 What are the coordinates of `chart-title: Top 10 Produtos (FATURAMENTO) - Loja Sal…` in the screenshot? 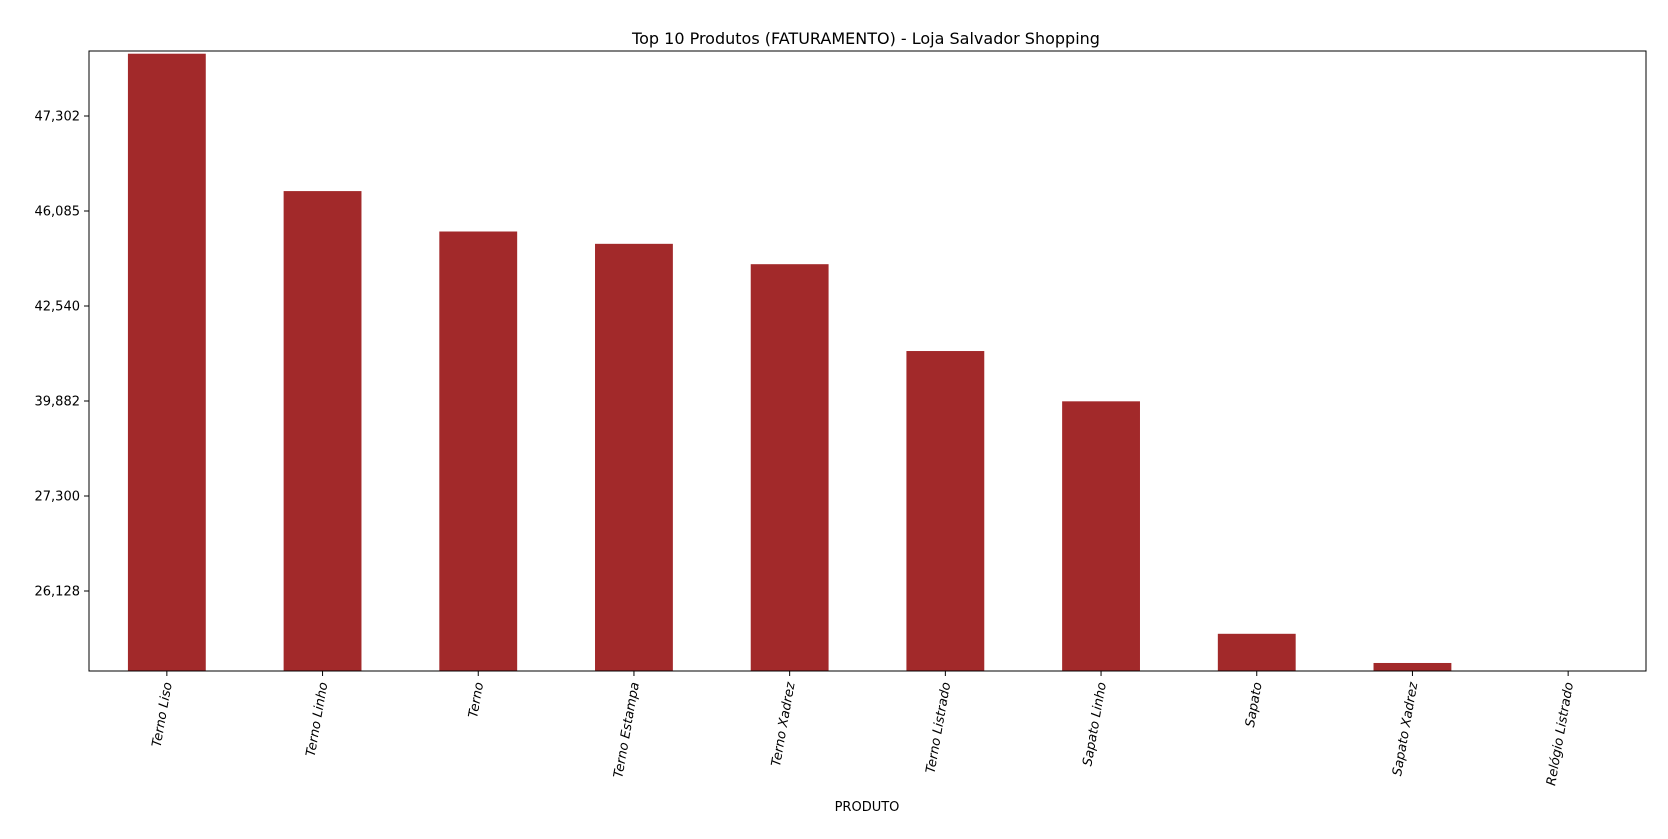 It's located at (865, 38).